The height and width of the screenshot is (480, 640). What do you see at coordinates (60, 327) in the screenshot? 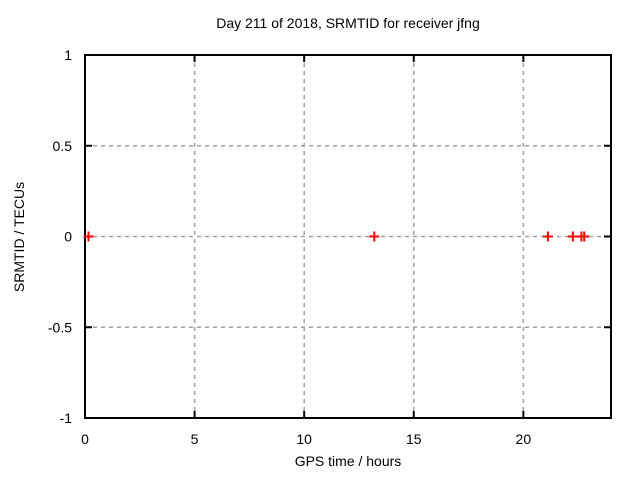
I see `y-tick-label: -0.5` at bounding box center [60, 327].